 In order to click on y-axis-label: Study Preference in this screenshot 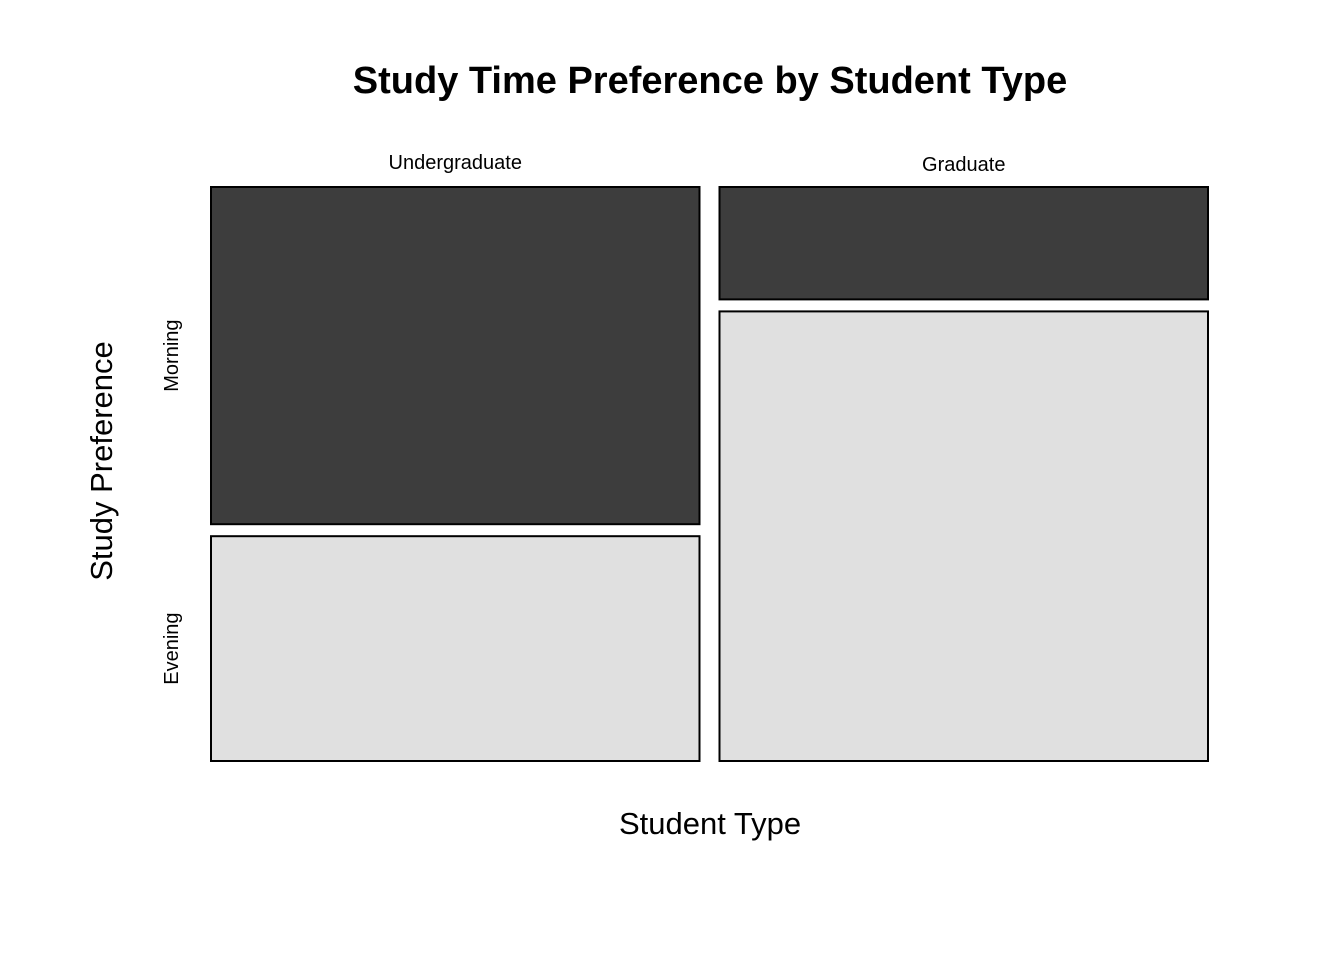, I will do `click(101, 461)`.